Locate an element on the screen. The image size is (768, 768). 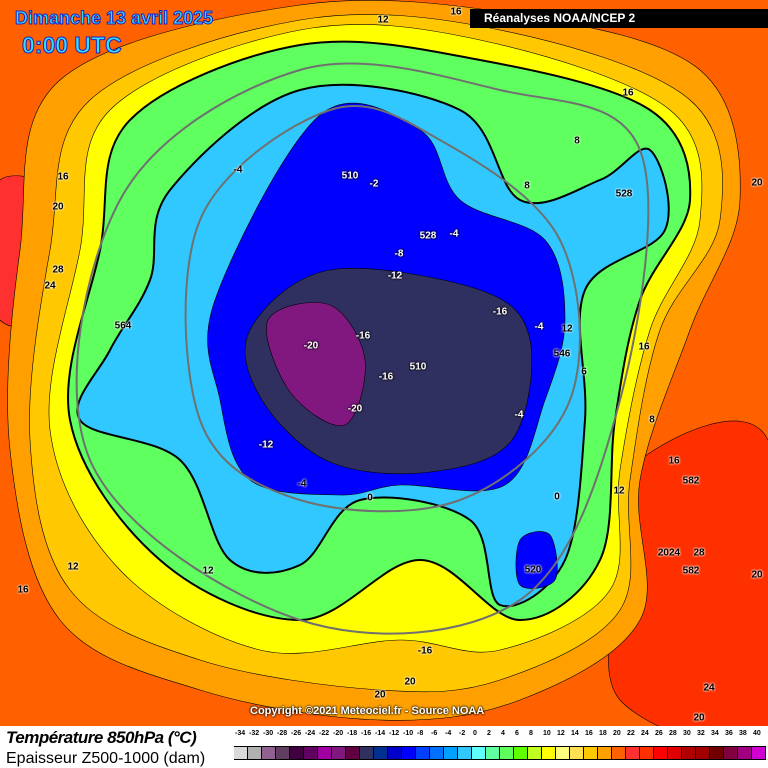
scale-cell: 14 is located at coordinates (577, 748).